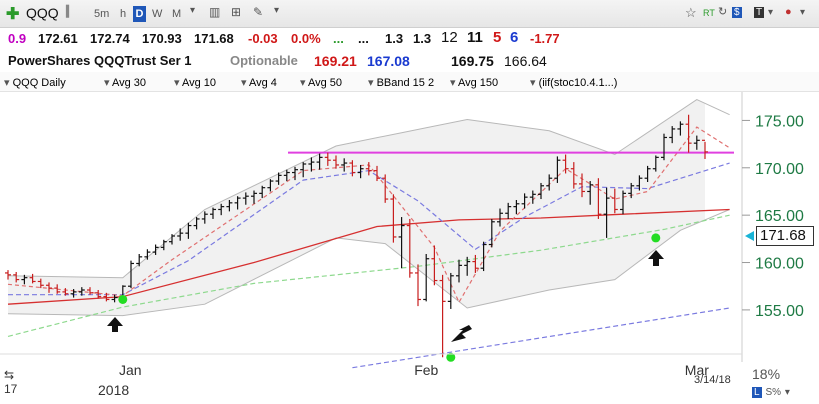 The image size is (819, 404). Describe the element at coordinates (177, 14) in the screenshot. I see `interval-m: M` at that location.